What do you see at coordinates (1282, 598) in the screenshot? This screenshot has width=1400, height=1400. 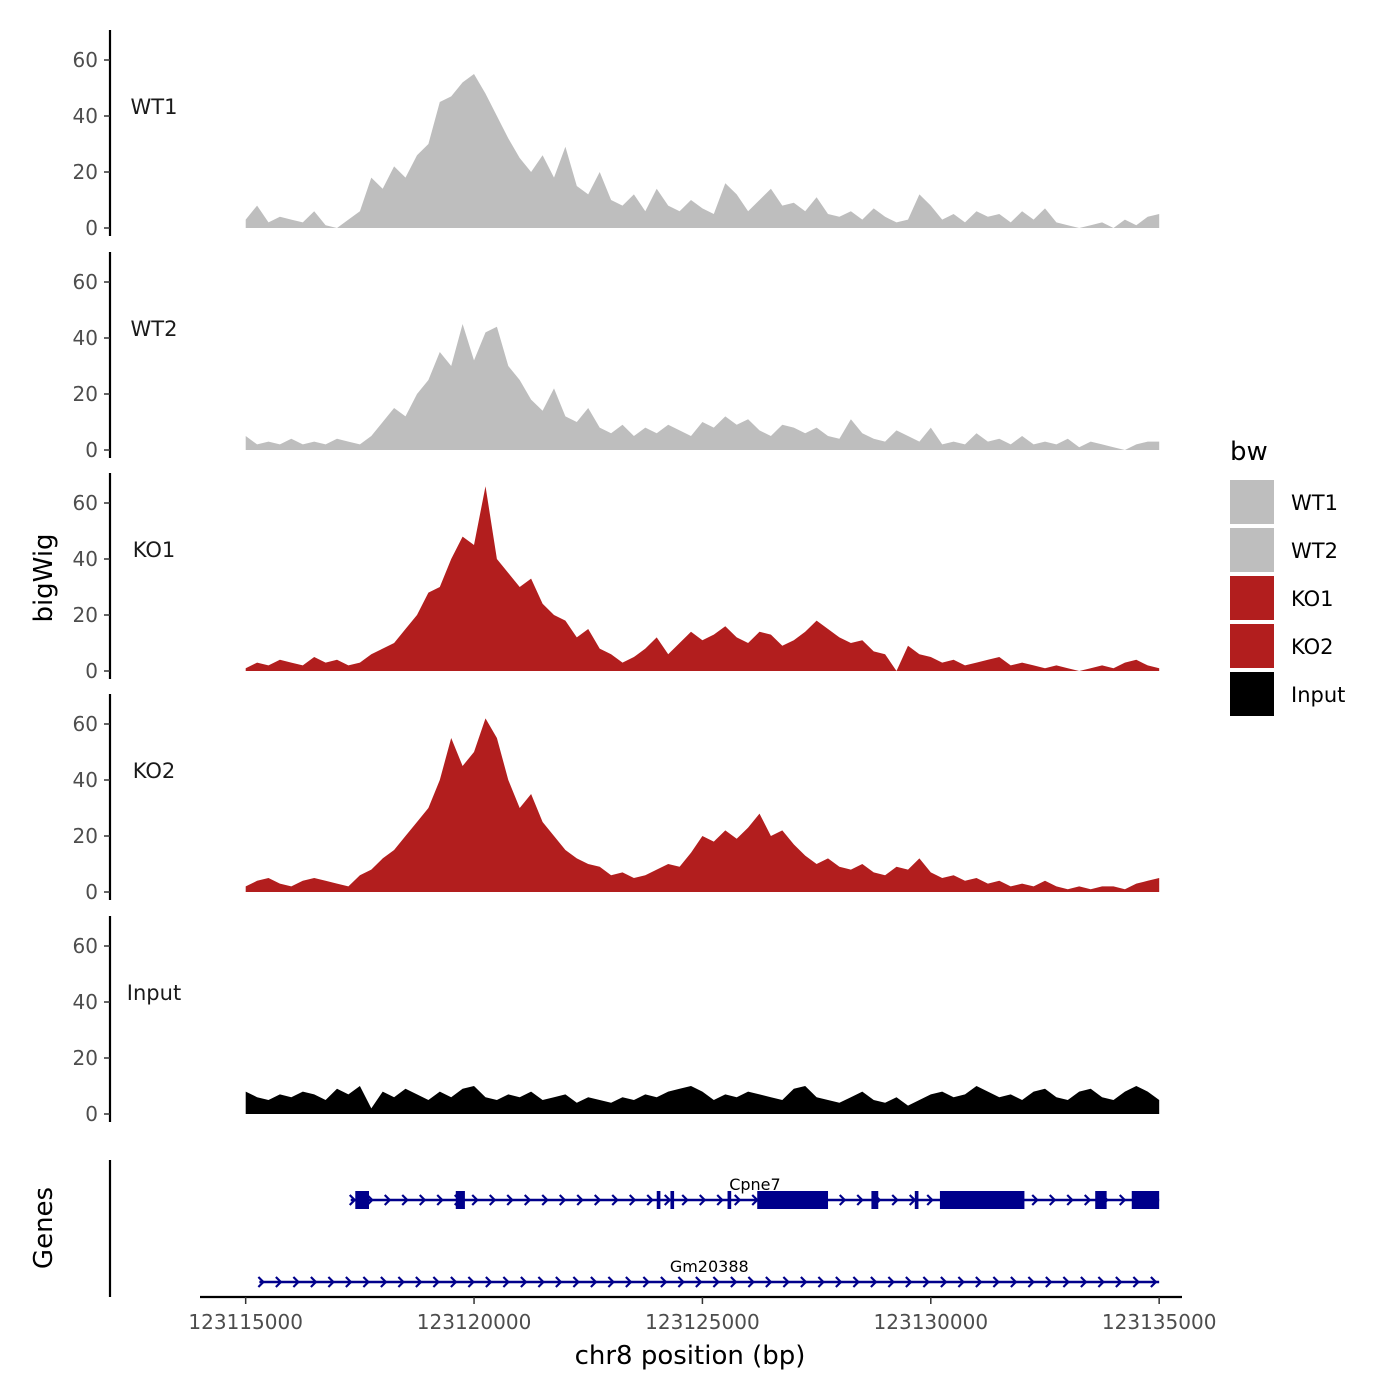 I see `legend-item-ko1: KO1` at bounding box center [1282, 598].